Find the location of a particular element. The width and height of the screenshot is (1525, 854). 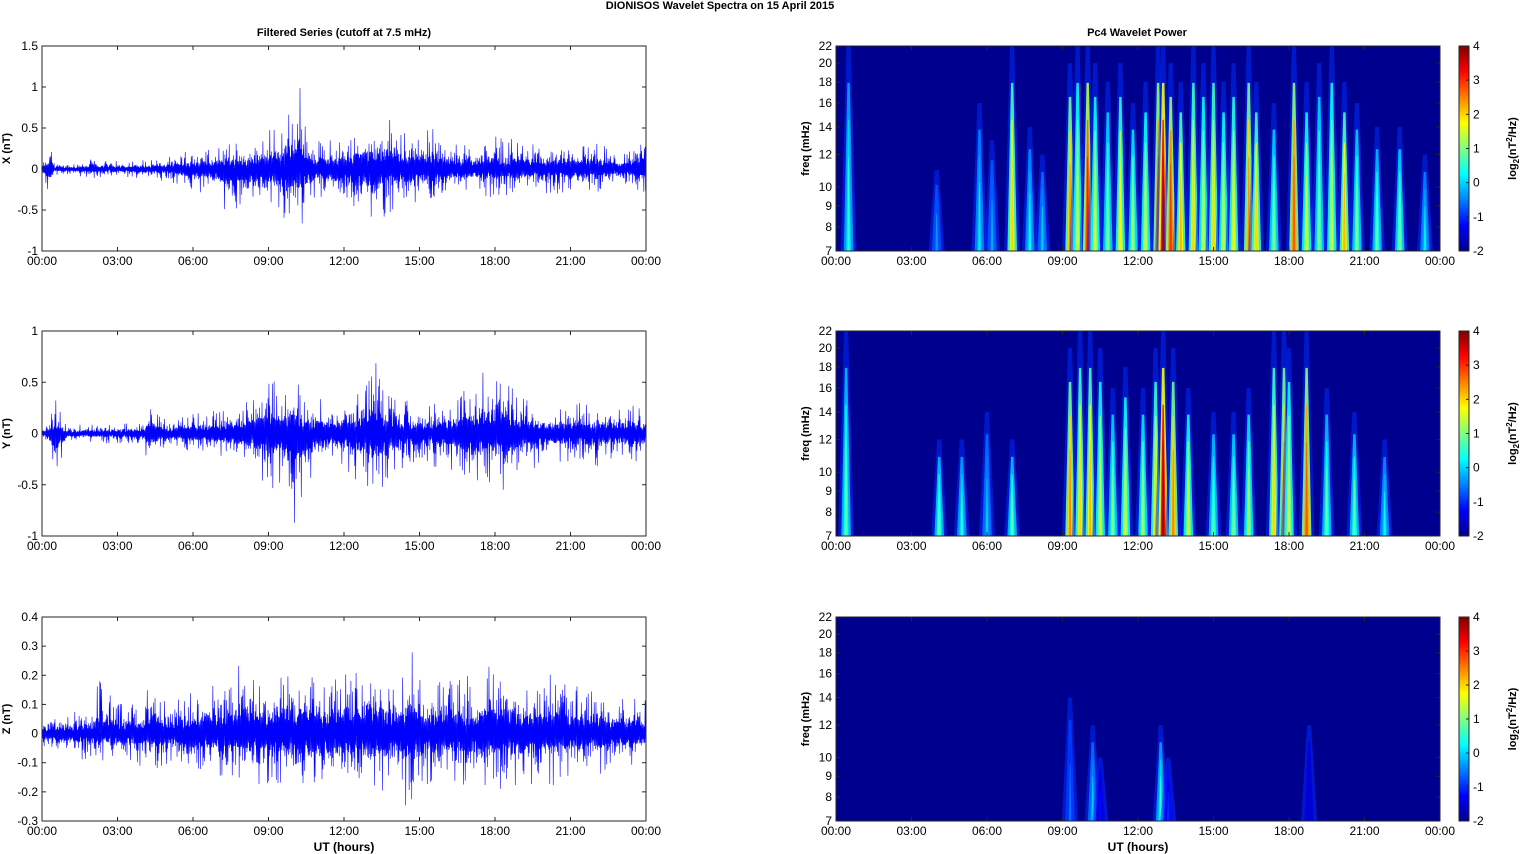

y-tick-label: 0.1 is located at coordinates (29, 704).